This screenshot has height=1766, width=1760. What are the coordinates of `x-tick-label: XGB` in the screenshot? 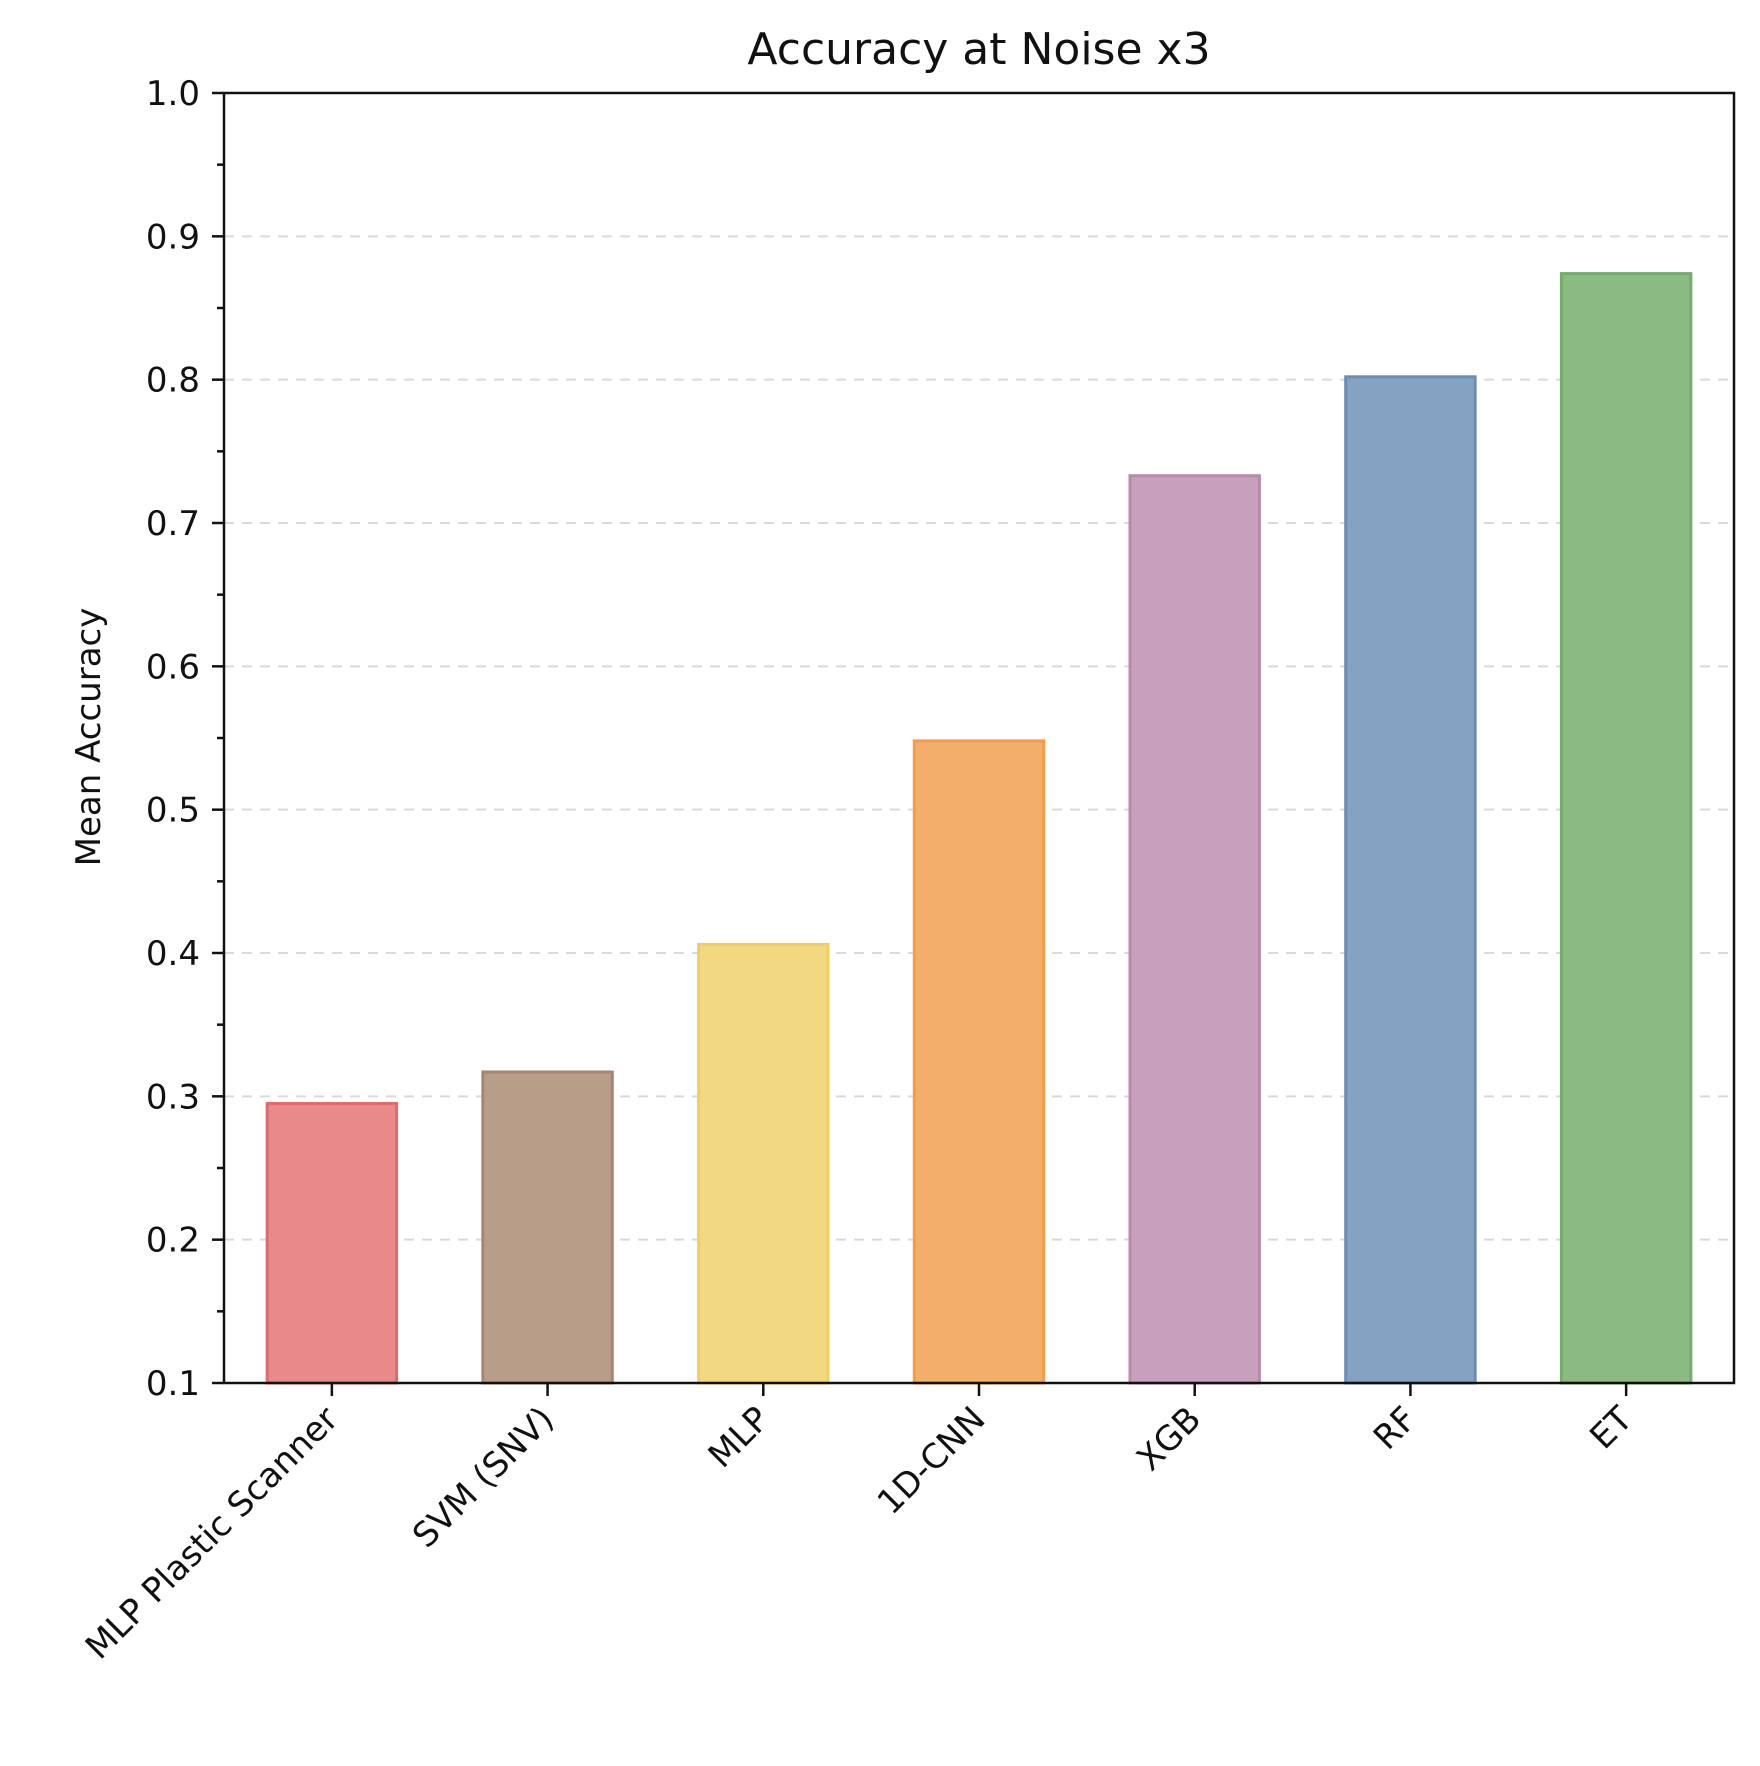 It's located at (1169, 1439).